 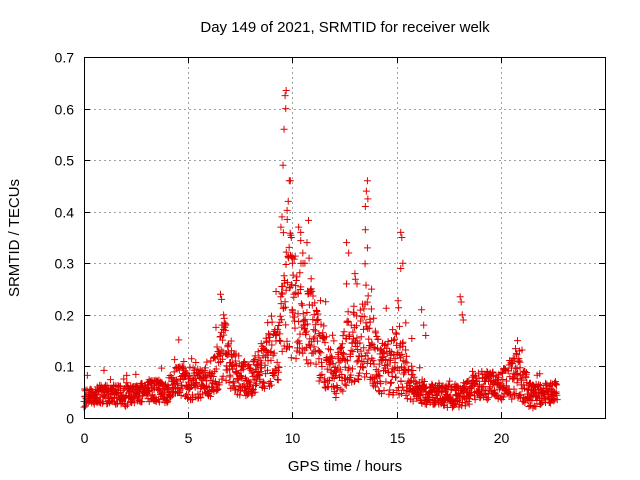 What do you see at coordinates (189, 438) in the screenshot?
I see `x-tick-label: 5` at bounding box center [189, 438].